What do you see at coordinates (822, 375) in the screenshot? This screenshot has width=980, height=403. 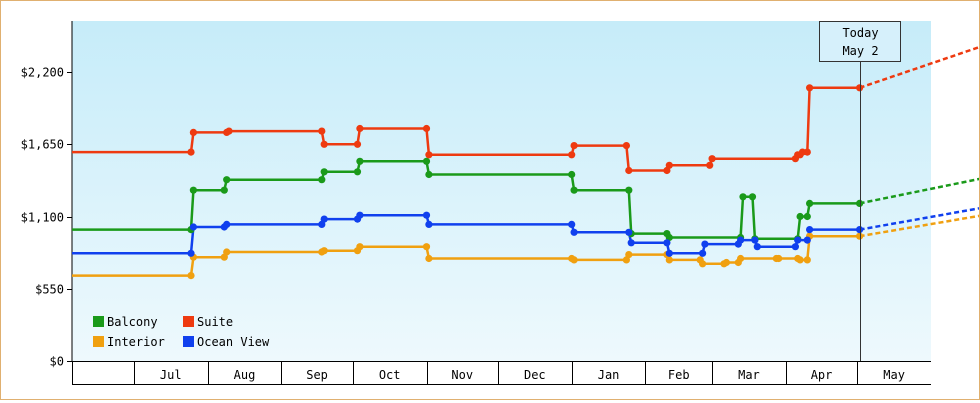 I see `x-tick-label: Apr` at bounding box center [822, 375].